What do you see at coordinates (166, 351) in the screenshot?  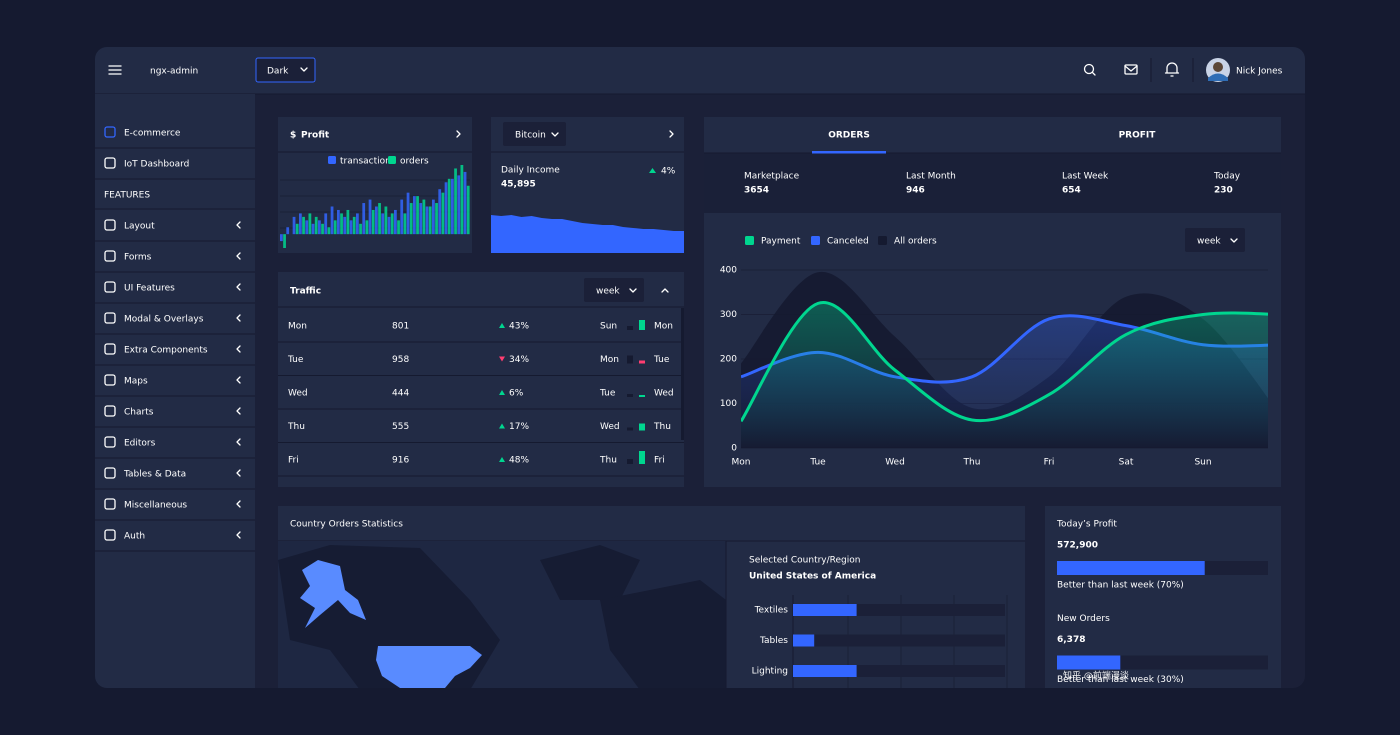 I see `nav-item: Extra Components` at bounding box center [166, 351].